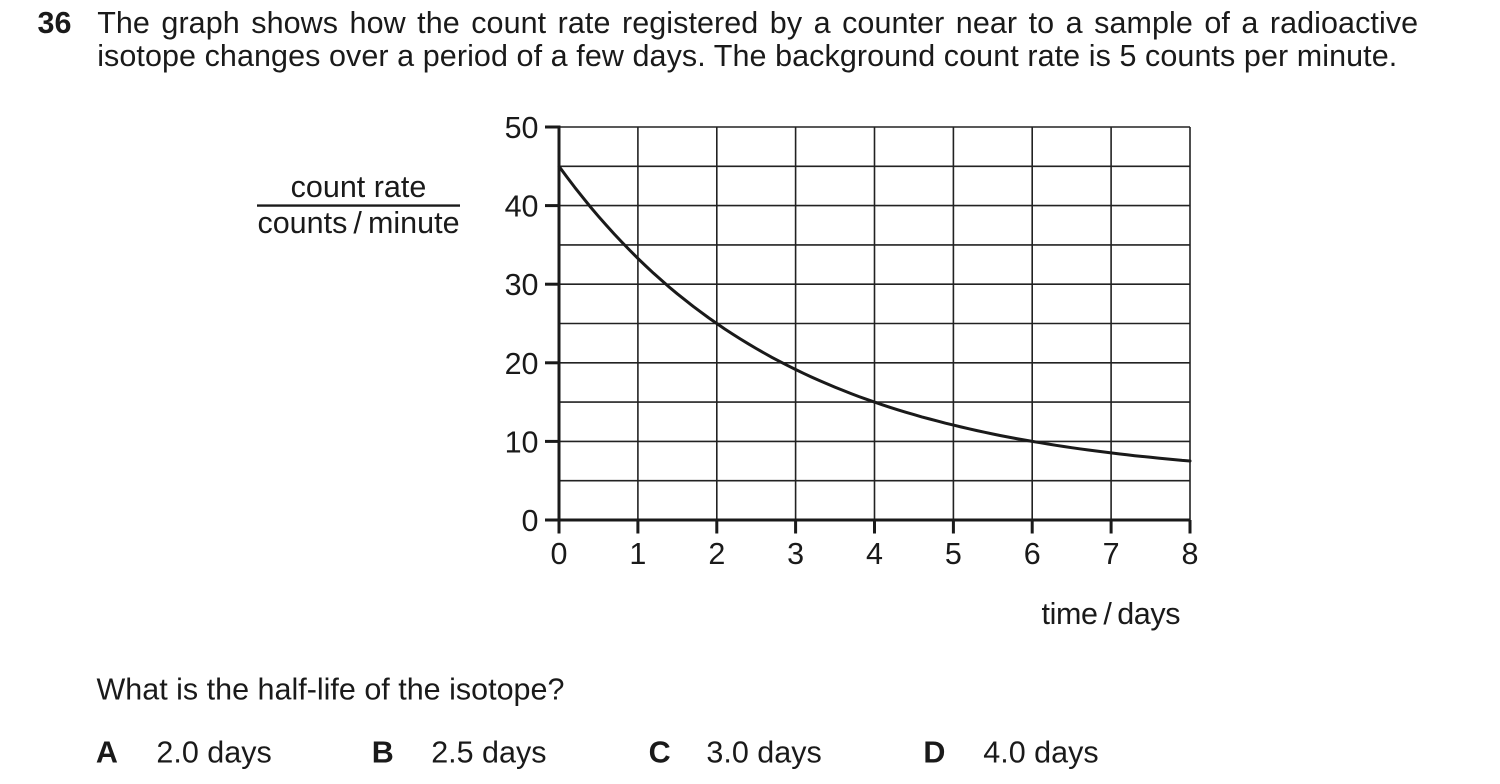 The height and width of the screenshot is (784, 1500). I want to click on svg-text: B, so click(383, 752).